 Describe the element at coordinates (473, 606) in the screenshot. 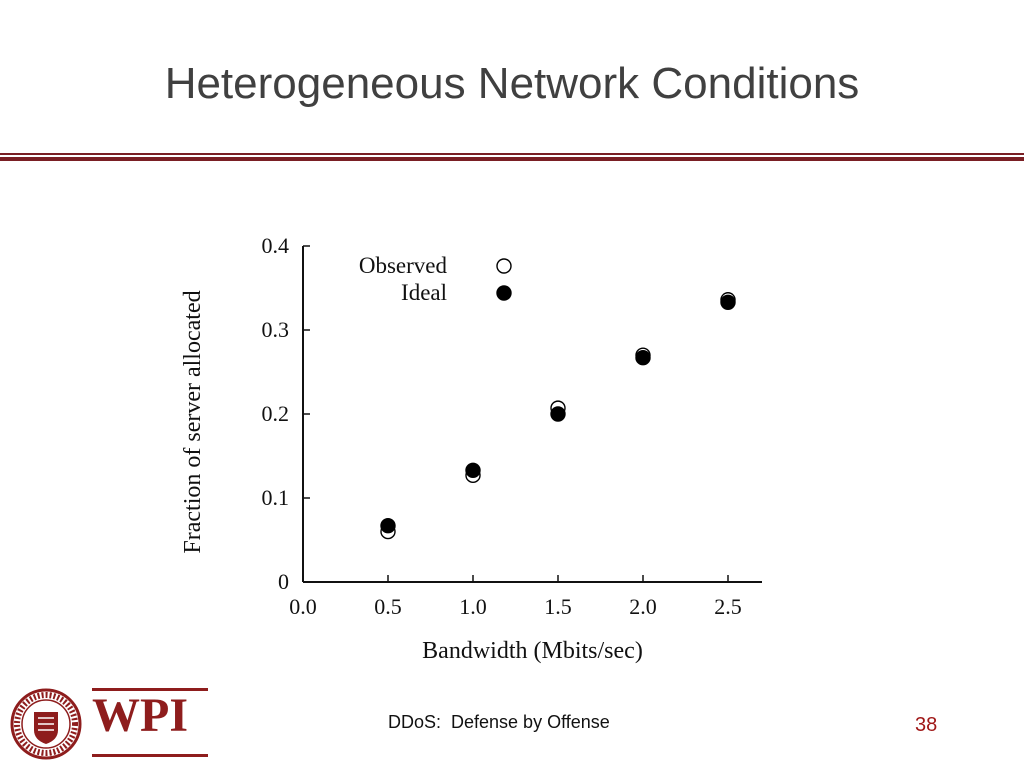

I see `x-tick-label: 1.0` at that location.